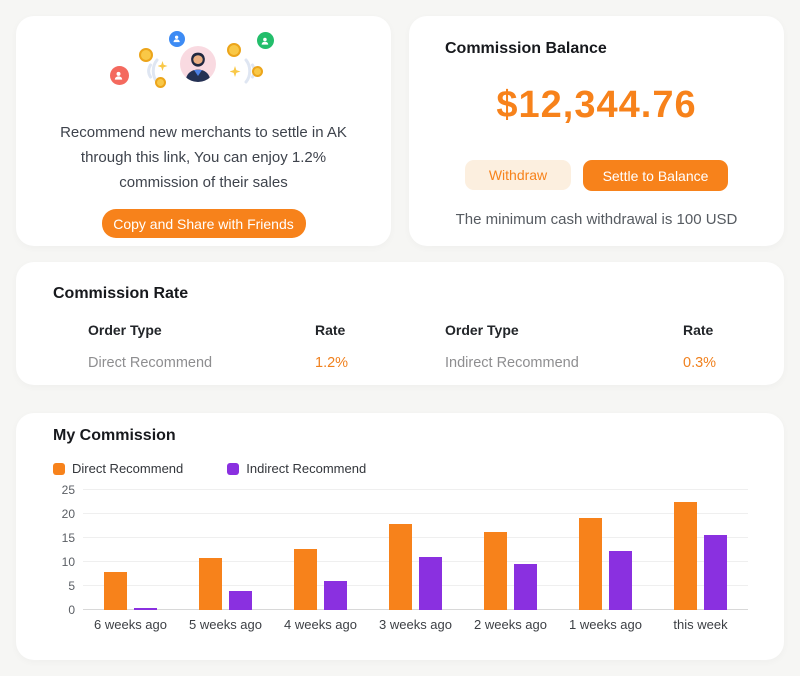  Describe the element at coordinates (510, 624) in the screenshot. I see `x-axis-label: 2 weeks ago` at that location.